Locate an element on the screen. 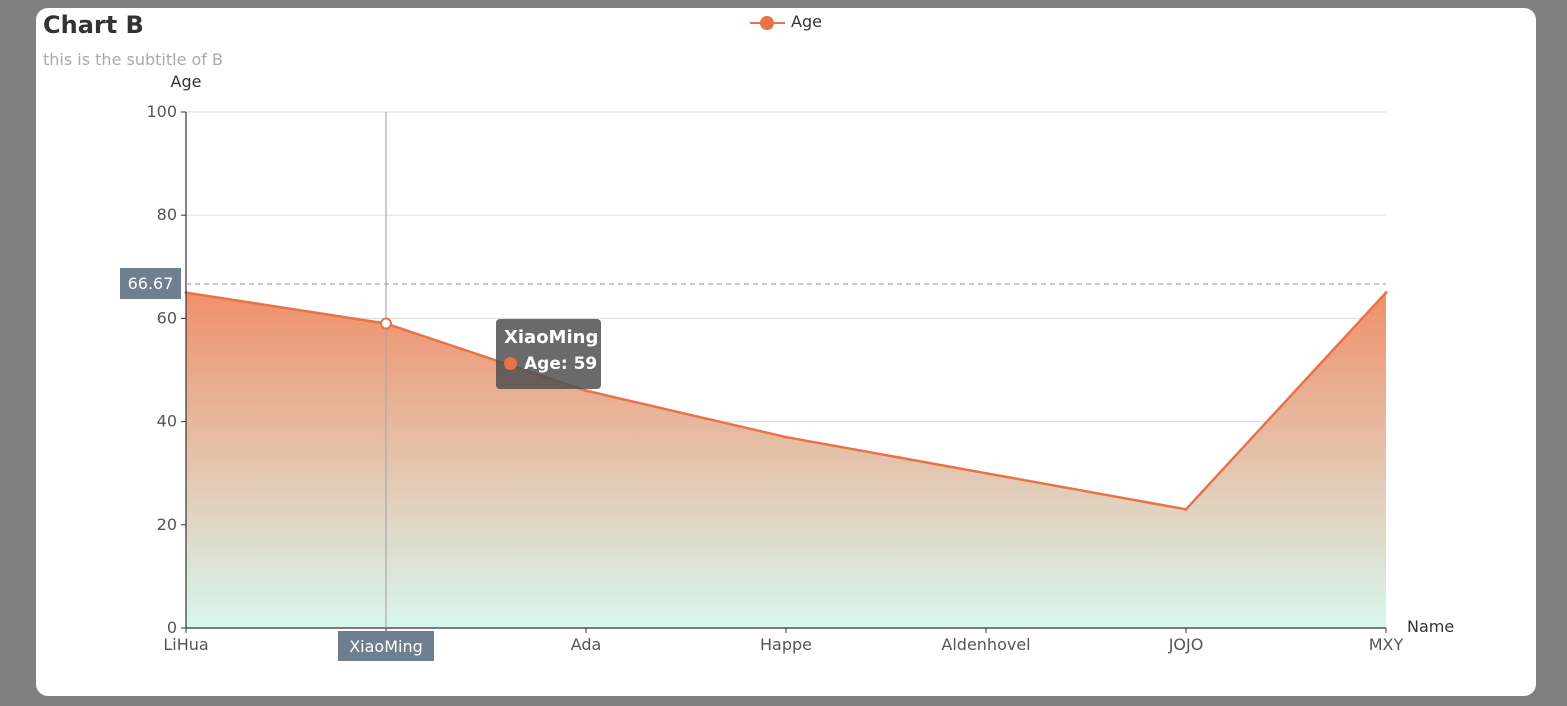 This screenshot has width=1567, height=706. tooltip-row: Age: 59 is located at coordinates (550, 364).